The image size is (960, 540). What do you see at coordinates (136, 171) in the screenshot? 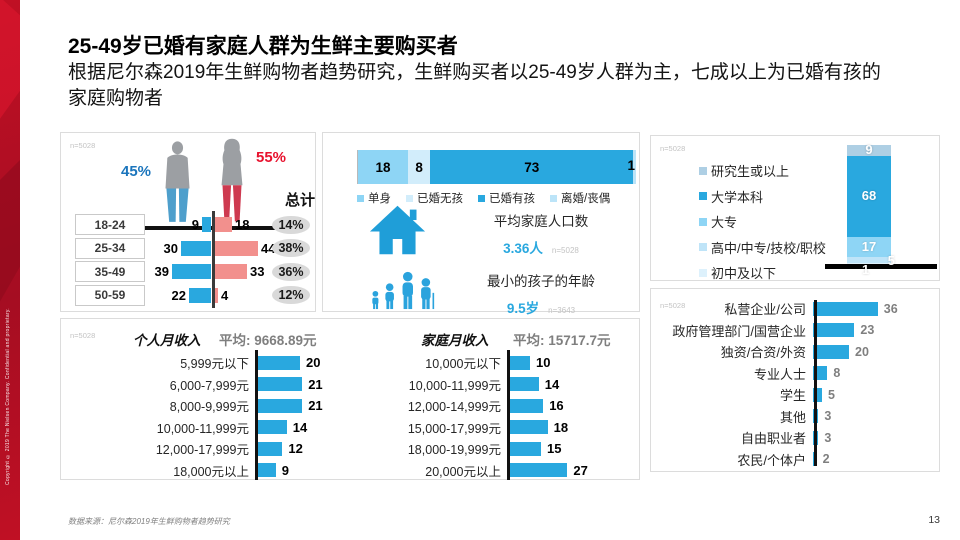
I see `male-percentage: 45%` at bounding box center [136, 171].